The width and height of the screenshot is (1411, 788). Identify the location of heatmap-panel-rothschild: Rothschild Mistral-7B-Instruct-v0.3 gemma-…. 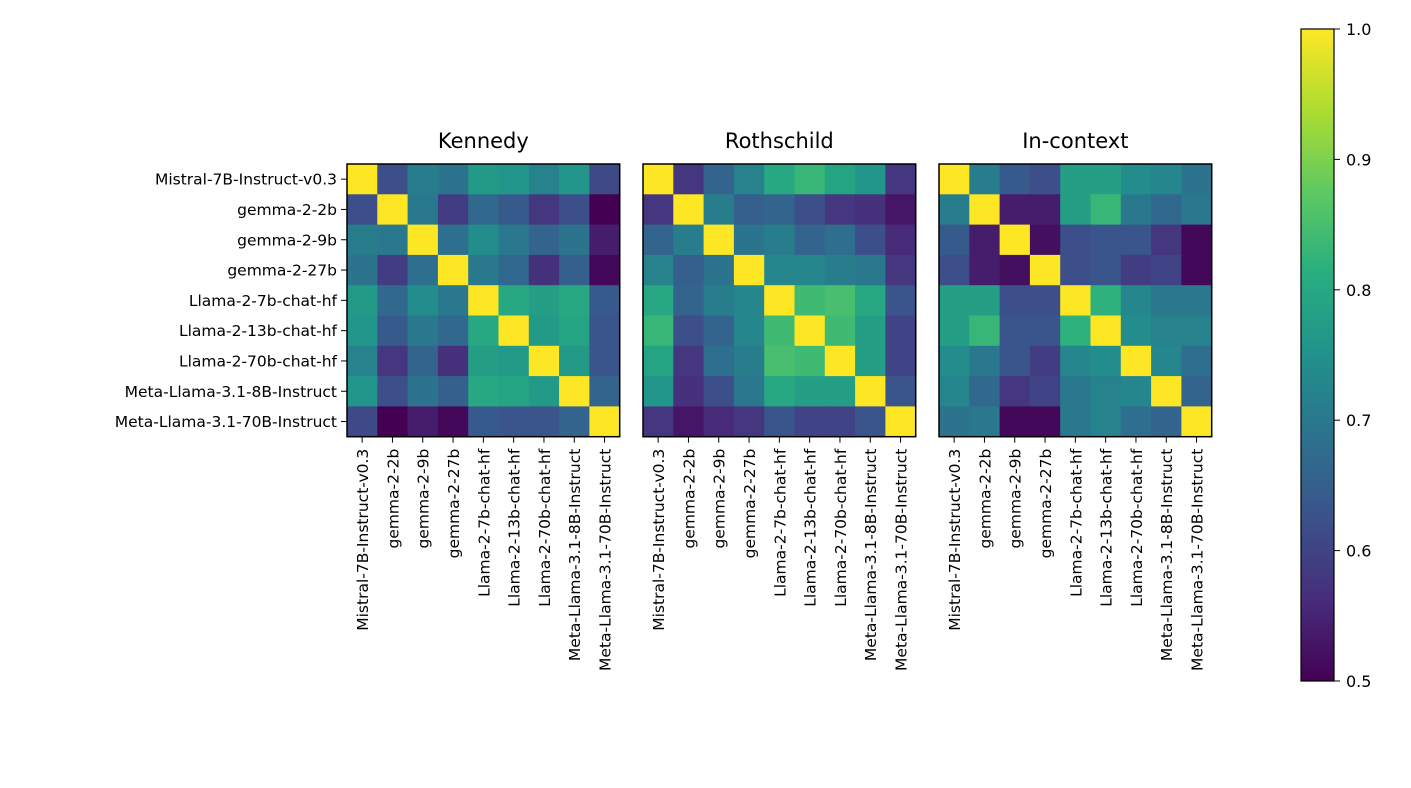
(779, 400).